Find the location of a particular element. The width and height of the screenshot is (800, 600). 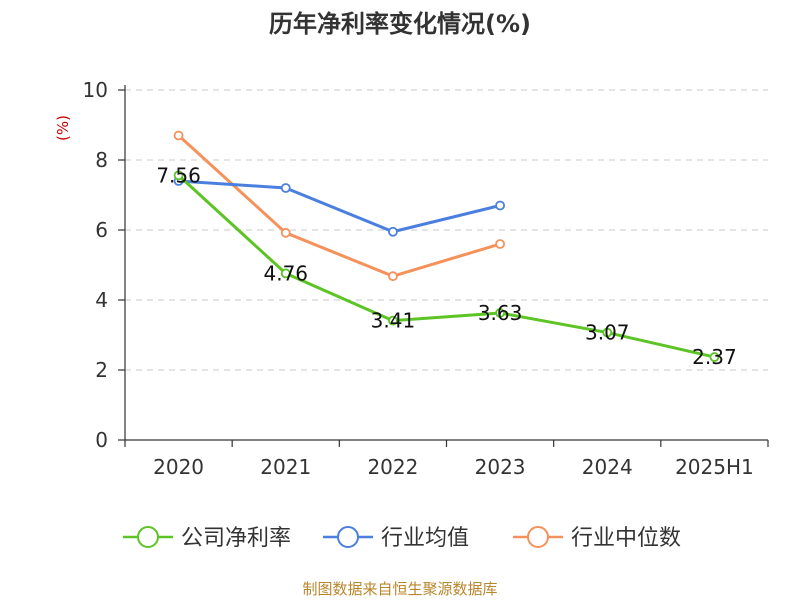

x-tick-label: 2022 is located at coordinates (392, 467).